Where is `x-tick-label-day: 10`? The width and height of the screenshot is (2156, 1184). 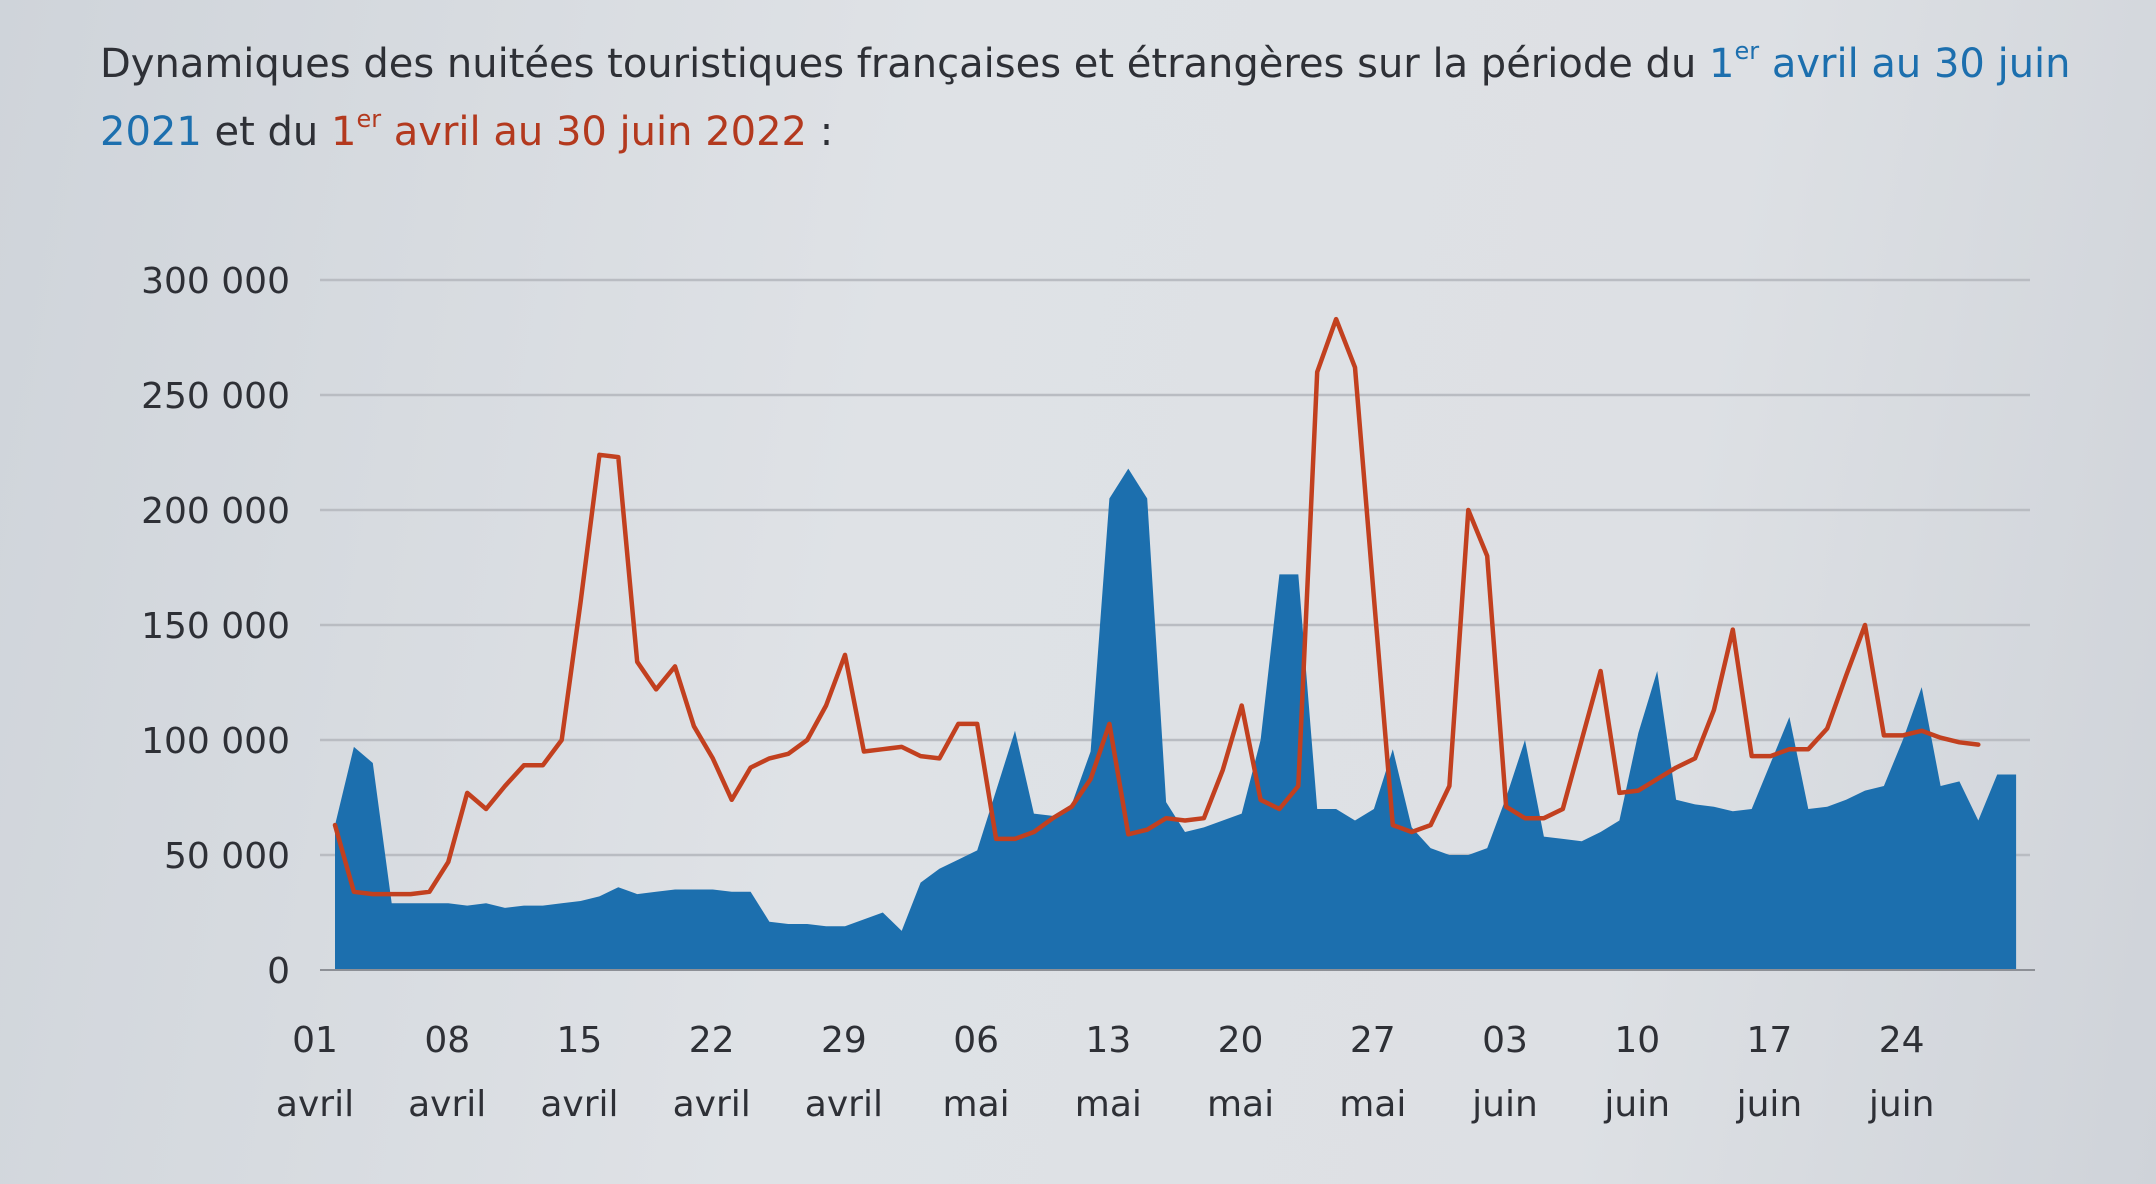
x-tick-label-day: 10 is located at coordinates (1637, 1040).